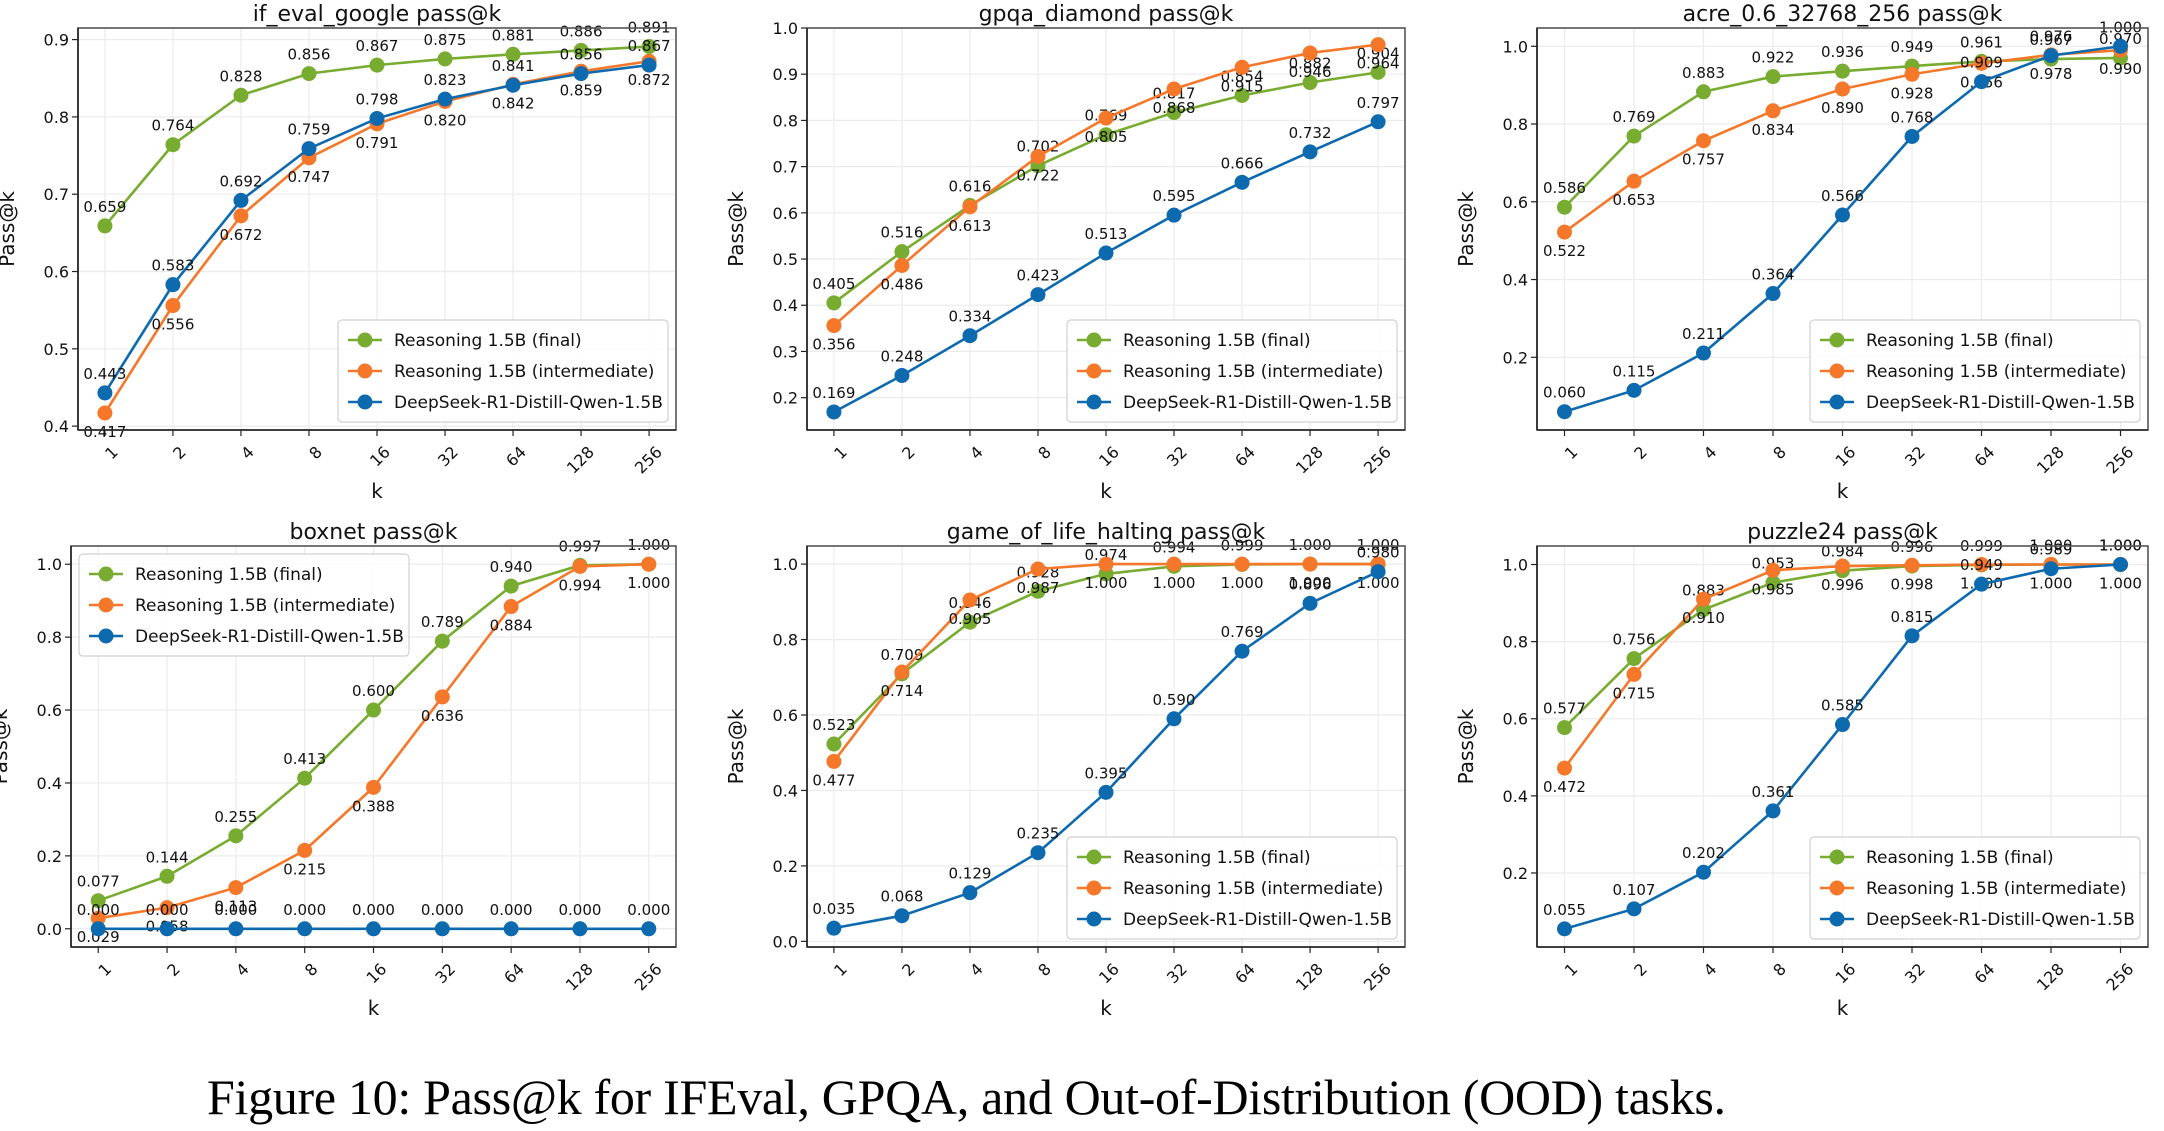 This screenshot has height=1131, width=2164. Describe the element at coordinates (785, 640) in the screenshot. I see `y-tick-label: 0.8` at that location.